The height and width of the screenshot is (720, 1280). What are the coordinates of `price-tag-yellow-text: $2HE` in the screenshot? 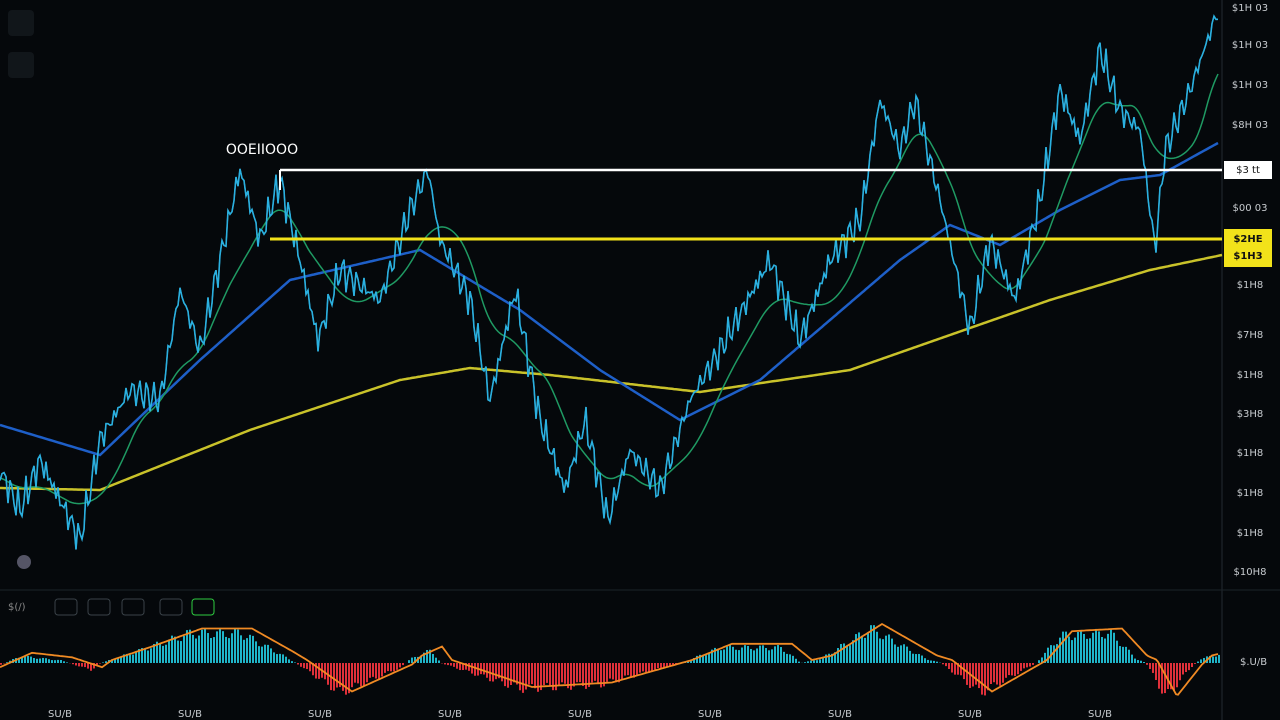 It's located at (1247, 239).